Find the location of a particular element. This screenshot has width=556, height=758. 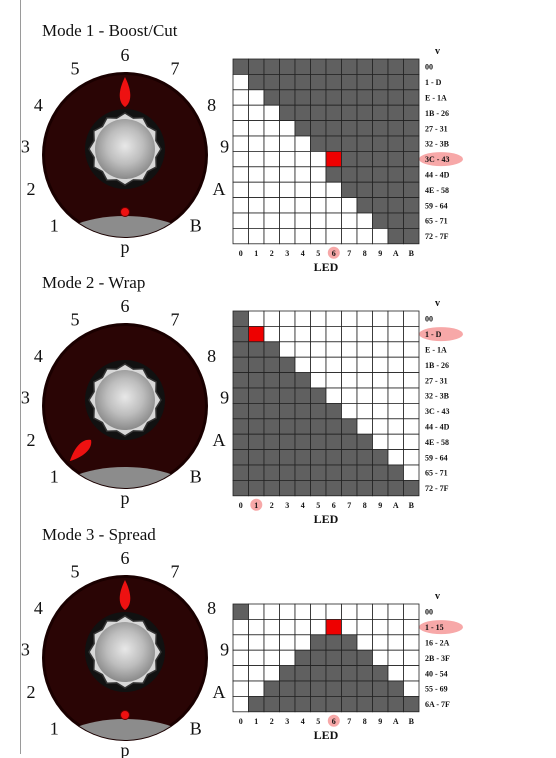

knob-scale-label: 9 is located at coordinates (224, 397).